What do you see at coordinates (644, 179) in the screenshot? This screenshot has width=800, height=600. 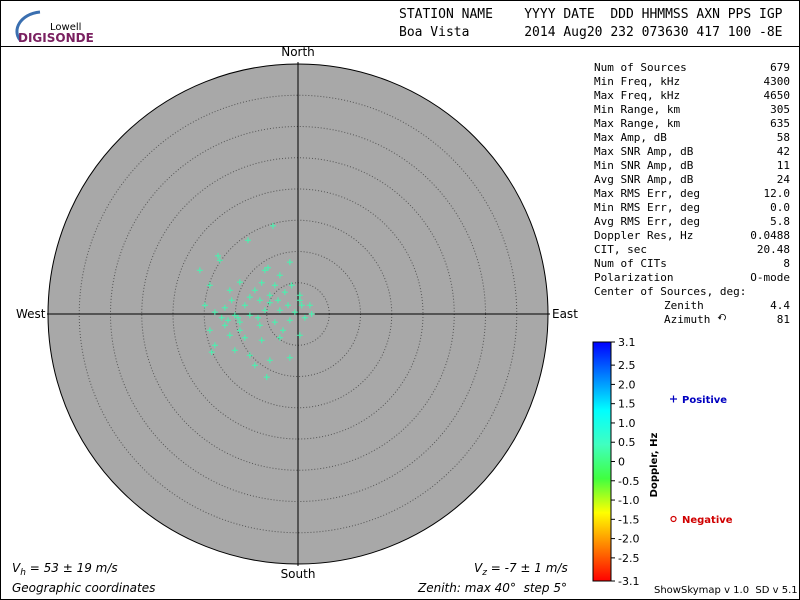 I see `stat-label: Avg SNR Amp, dB` at bounding box center [644, 179].